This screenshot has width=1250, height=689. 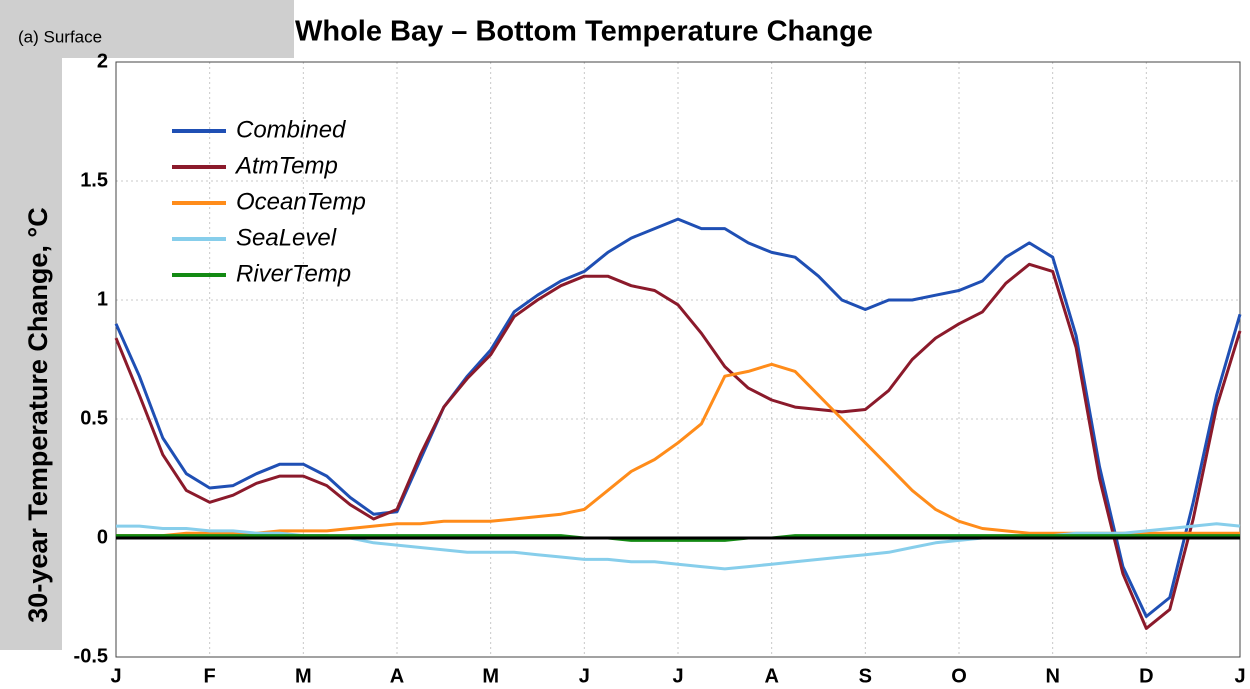 What do you see at coordinates (293, 273) in the screenshot?
I see `legend-label: RiverTemp` at bounding box center [293, 273].